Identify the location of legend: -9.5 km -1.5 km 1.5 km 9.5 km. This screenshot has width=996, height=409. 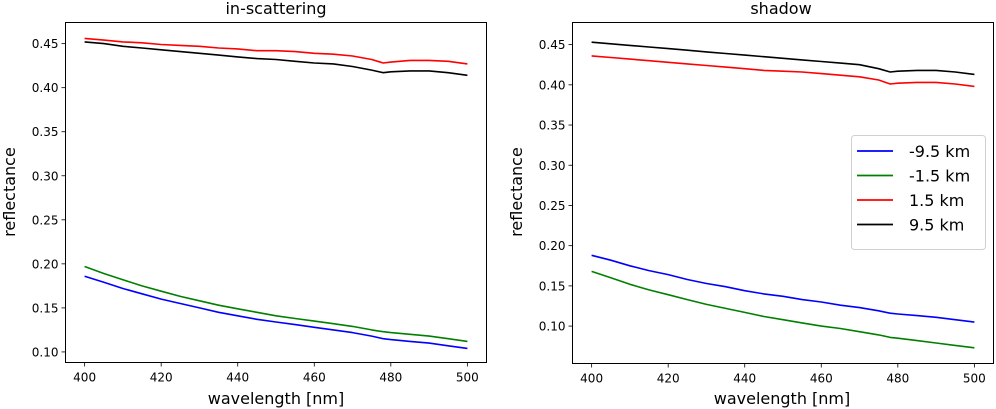
(918, 192).